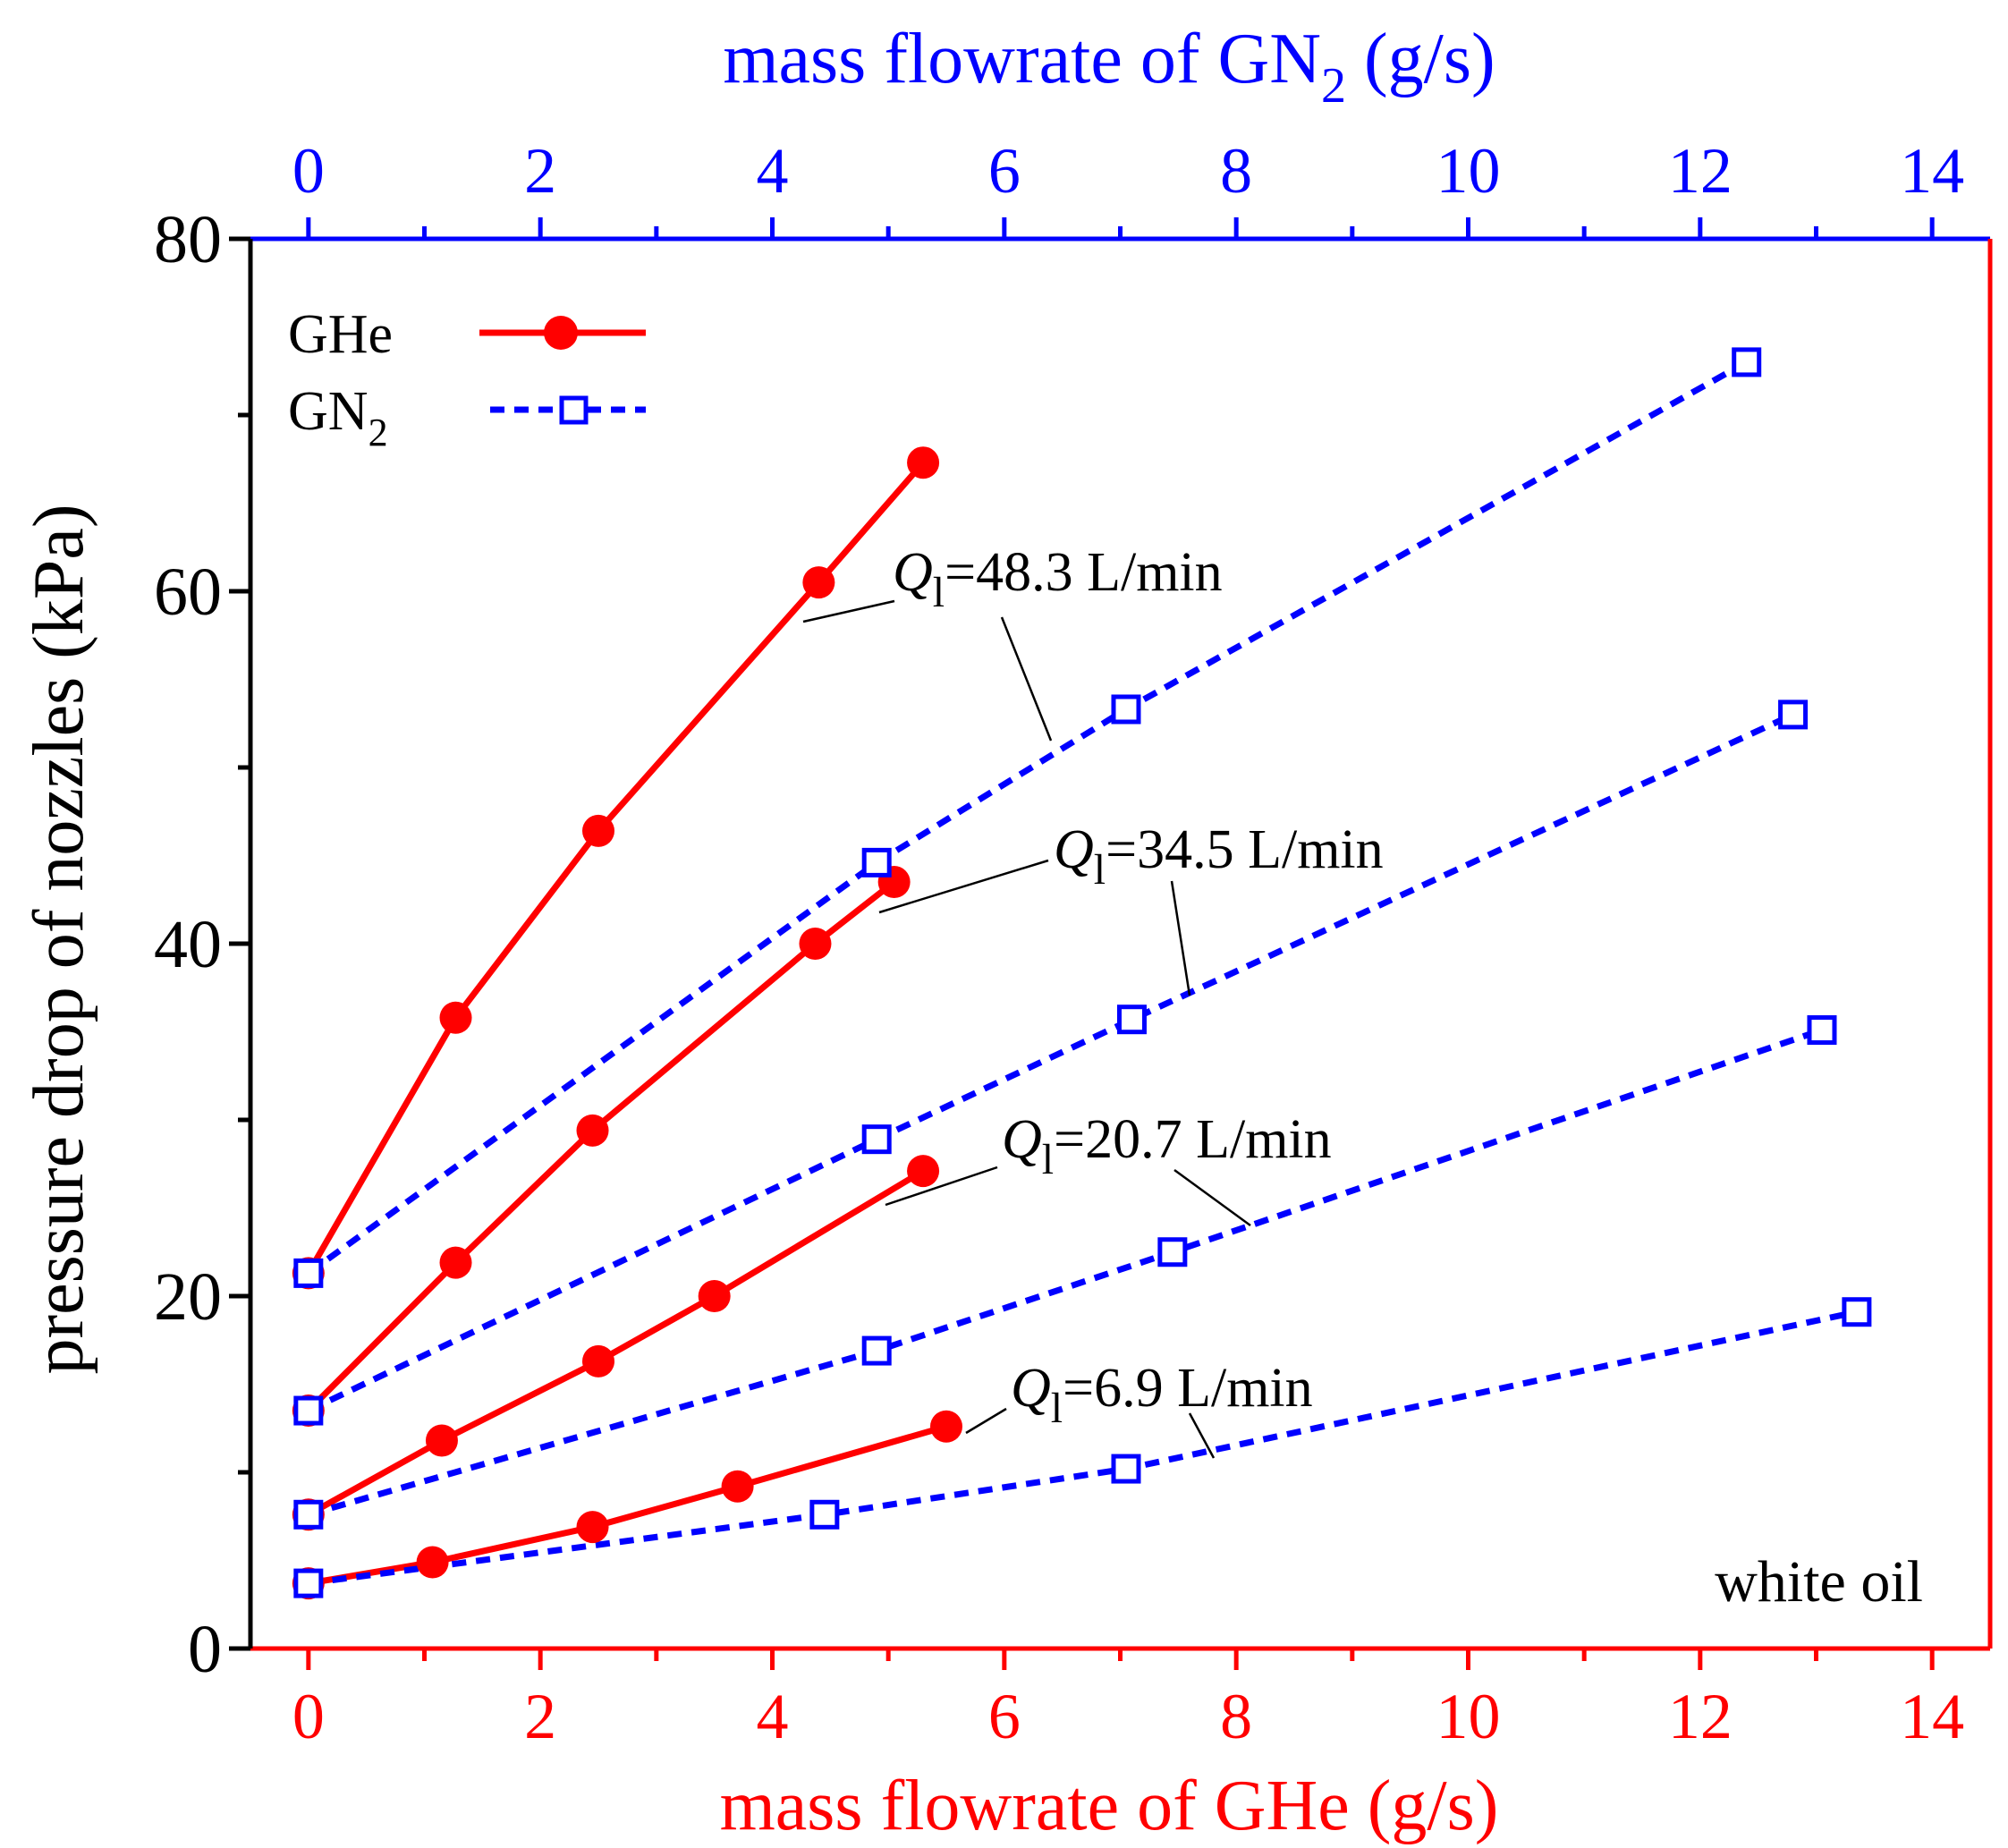 The image size is (2008, 1848). I want to click on top-axis-title: mass flowrate of GN2 (g/s), so click(1109, 67).